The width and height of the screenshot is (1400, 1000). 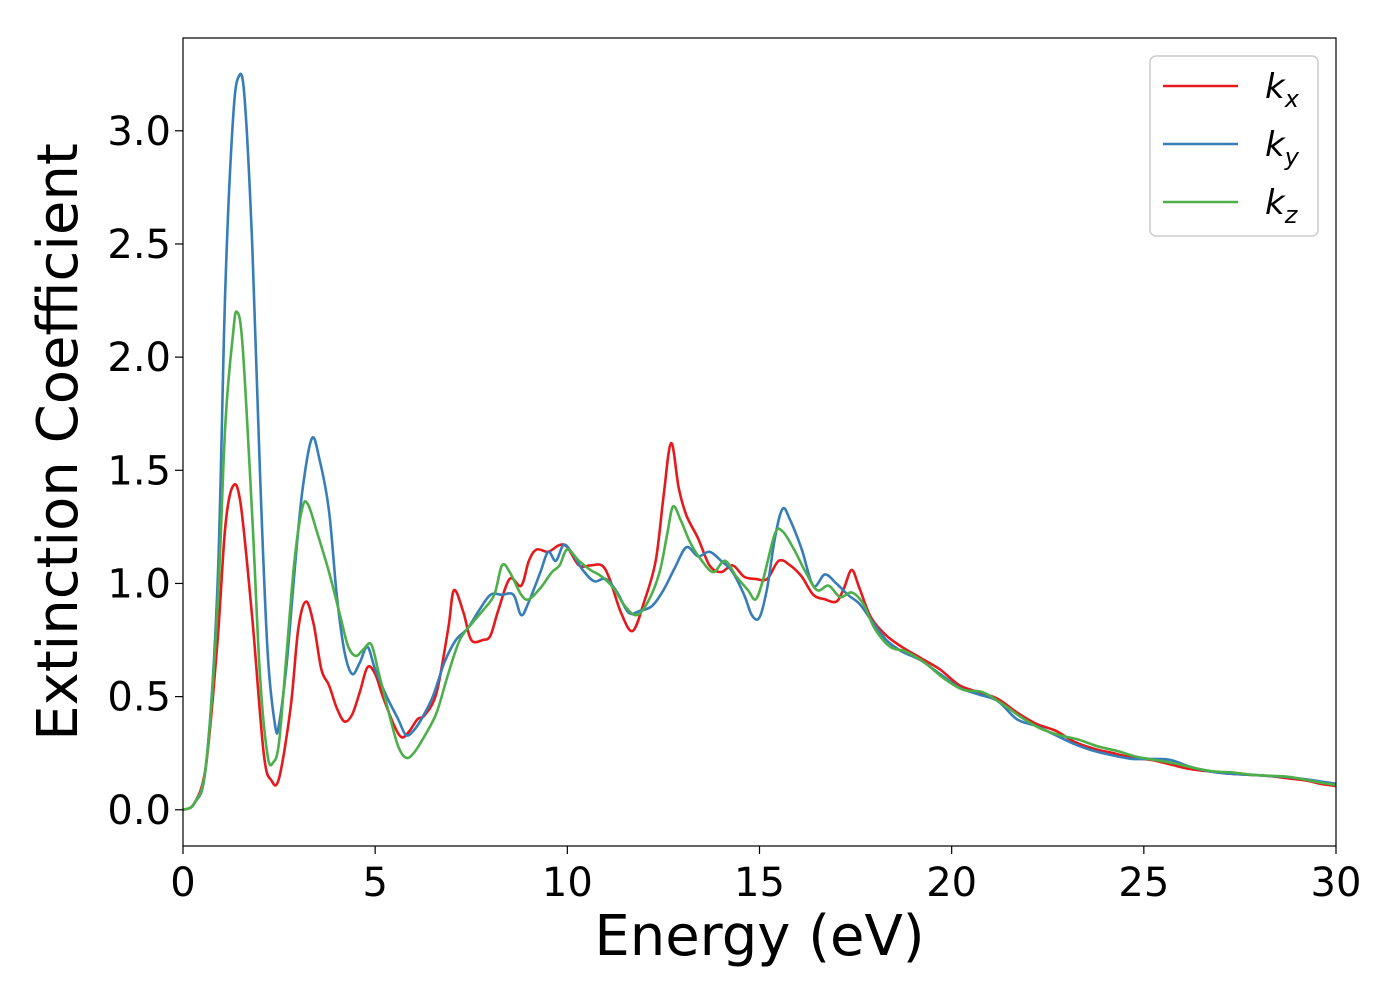 What do you see at coordinates (759, 883) in the screenshot?
I see `x-tick-label: 15` at bounding box center [759, 883].